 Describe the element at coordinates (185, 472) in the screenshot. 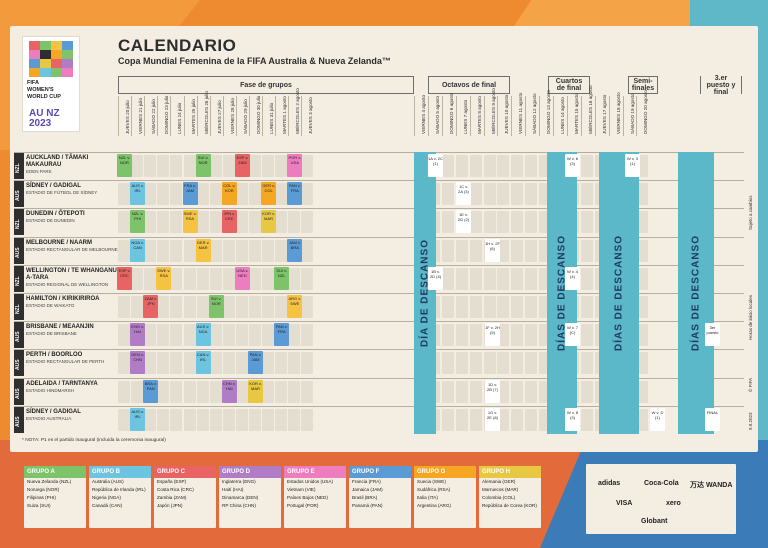

I see `group-title: GRUPO C` at that location.